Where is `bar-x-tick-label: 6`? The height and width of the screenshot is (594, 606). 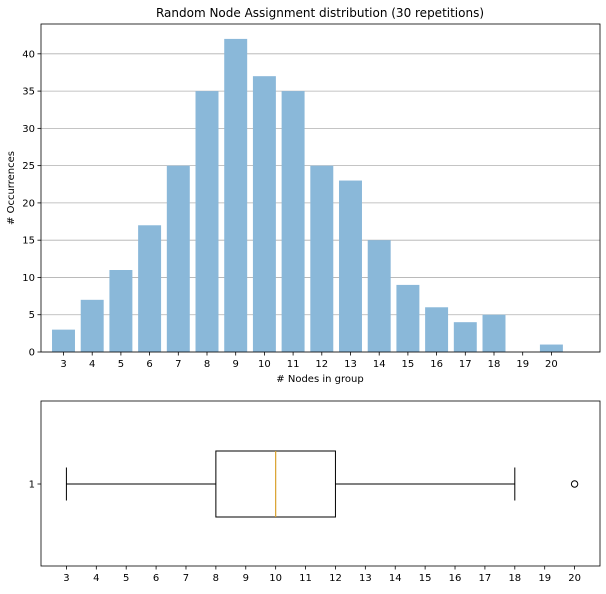 bar-x-tick-label: 6 is located at coordinates (149, 364).